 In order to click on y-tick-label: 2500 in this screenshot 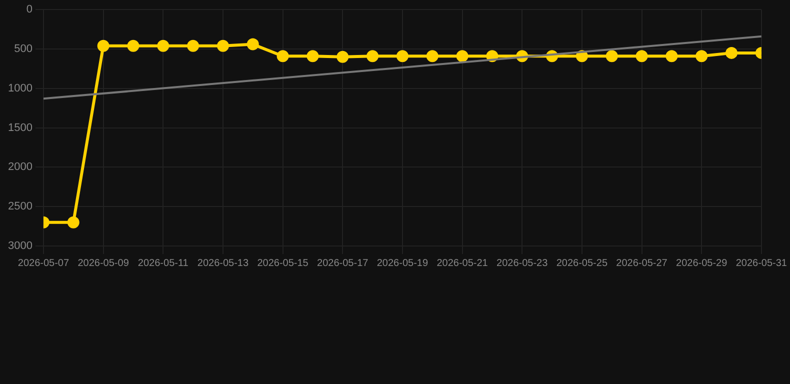, I will do `click(20, 206)`.